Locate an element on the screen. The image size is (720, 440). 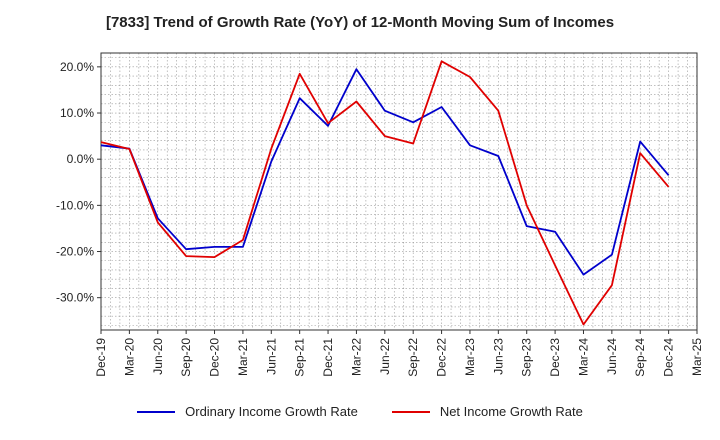
legend-item-ordinary-income: Ordinary Income Growth Rate is located at coordinates (247, 411).